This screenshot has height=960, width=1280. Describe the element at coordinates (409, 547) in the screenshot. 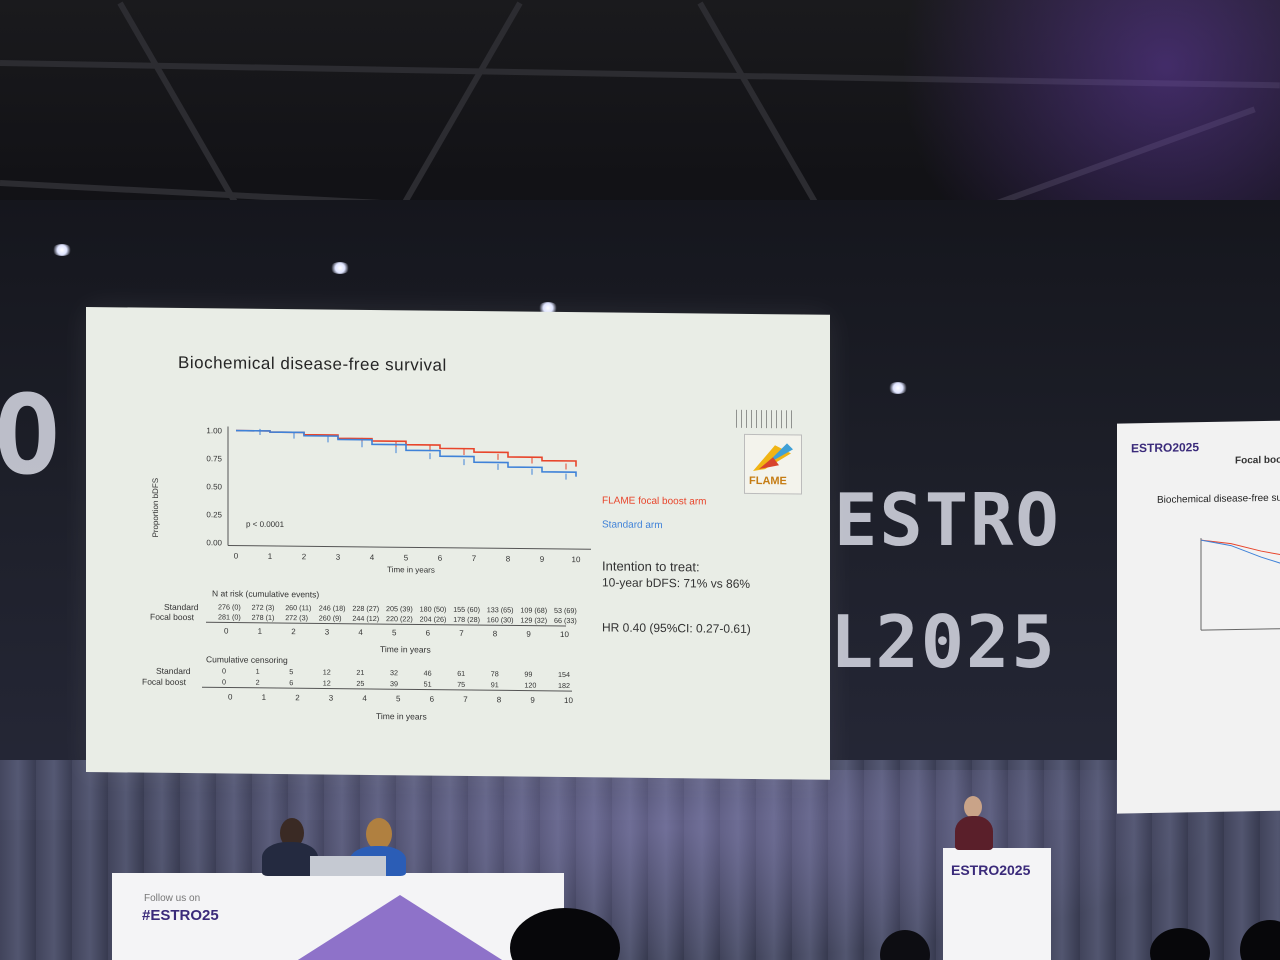

I see `x-axis-line` at that location.